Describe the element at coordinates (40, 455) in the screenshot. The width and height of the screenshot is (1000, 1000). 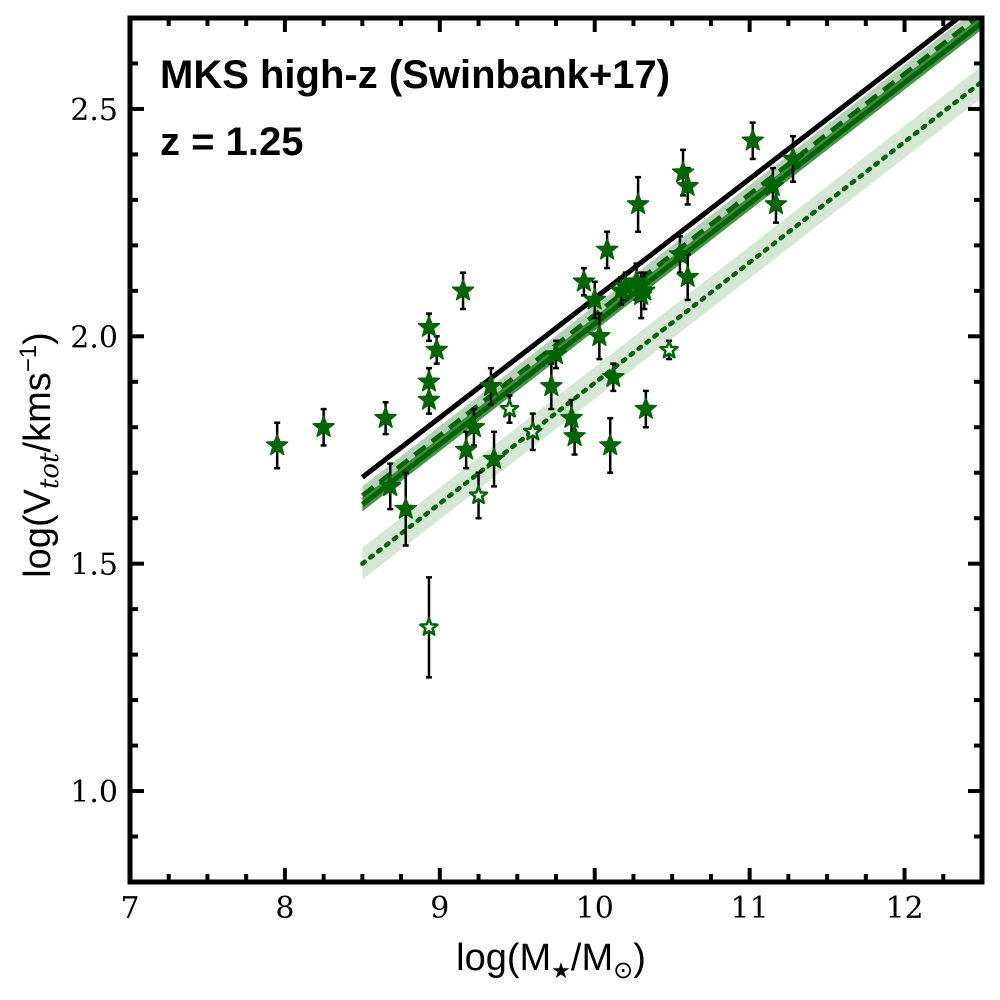
I see `y-axis-label: log(Vtot/kms−1)` at that location.